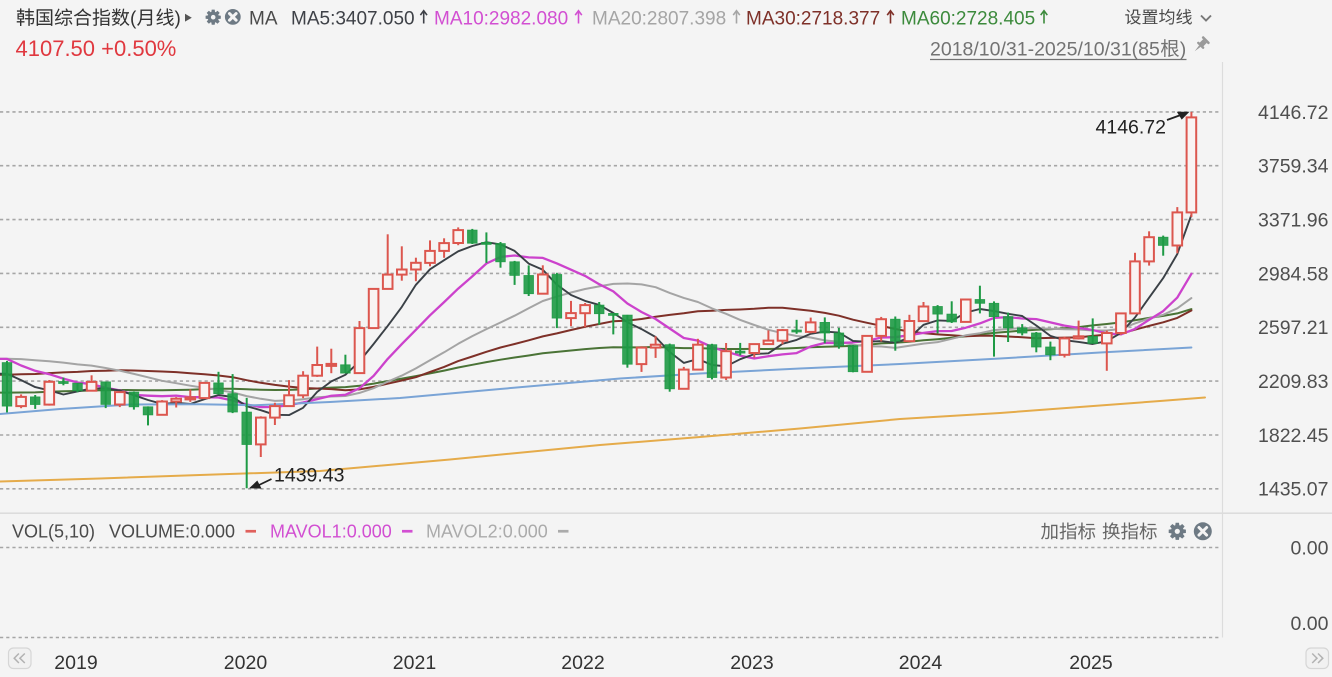 This screenshot has height=677, width=1332. What do you see at coordinates (1045, 50) in the screenshot?
I see `svg-text: 2018/10/31-2025/10/31(85` at bounding box center [1045, 50].